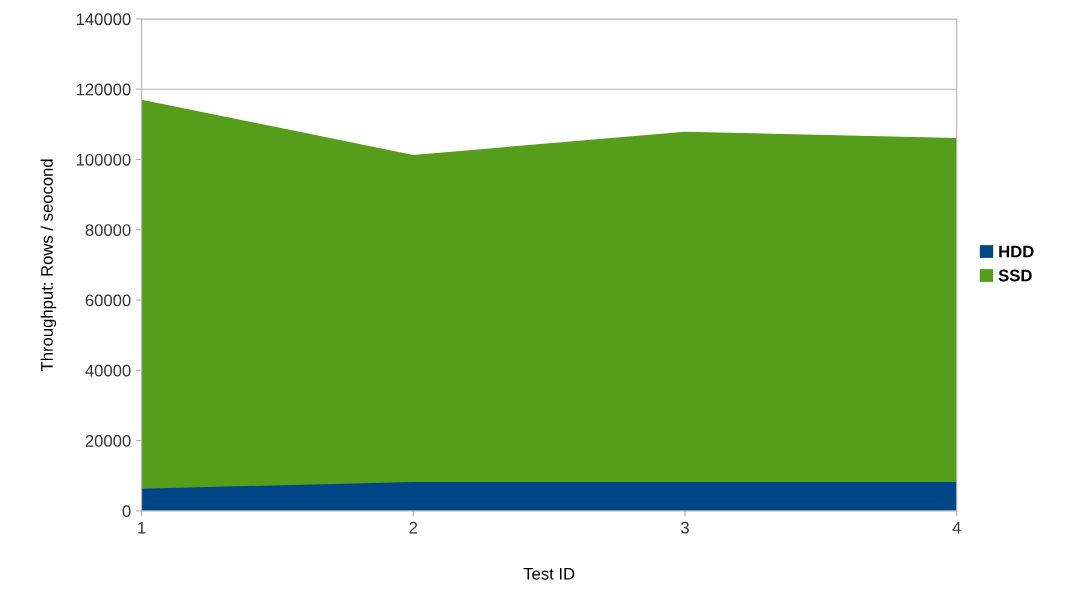 This screenshot has height=592, width=1081. What do you see at coordinates (1016, 251) in the screenshot?
I see `legend-label: HDD` at bounding box center [1016, 251].